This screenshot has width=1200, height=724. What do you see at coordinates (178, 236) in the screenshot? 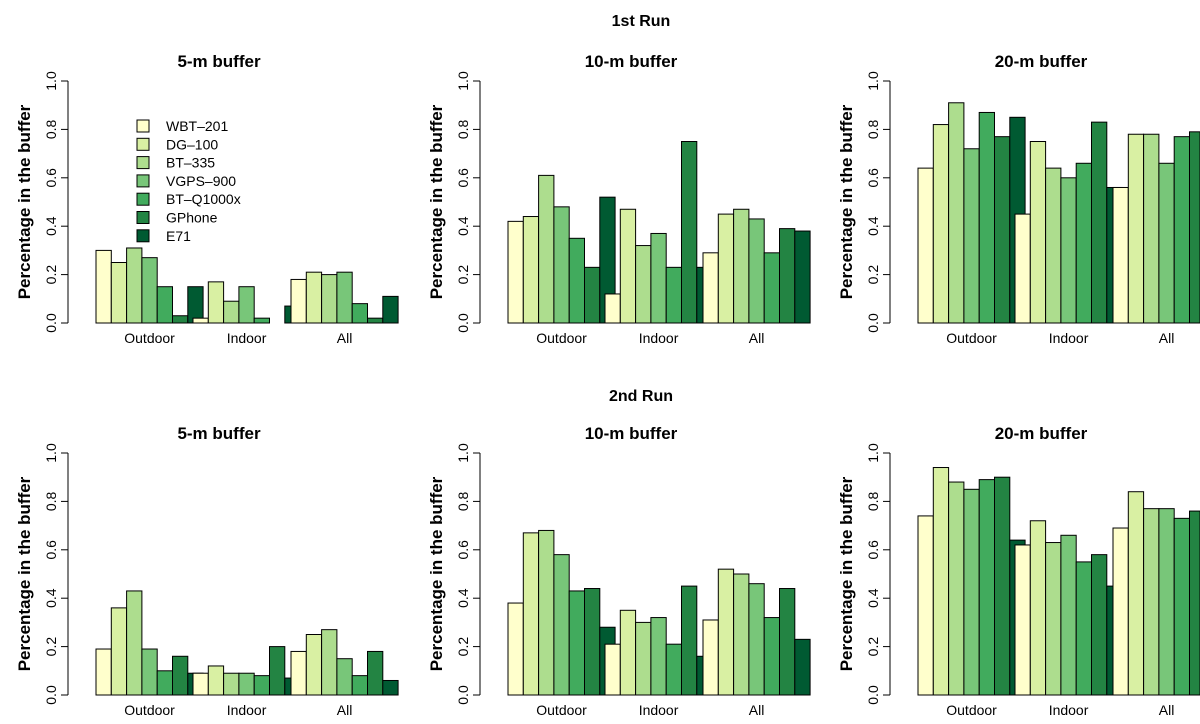
I see `legend-label: E71` at bounding box center [178, 236].